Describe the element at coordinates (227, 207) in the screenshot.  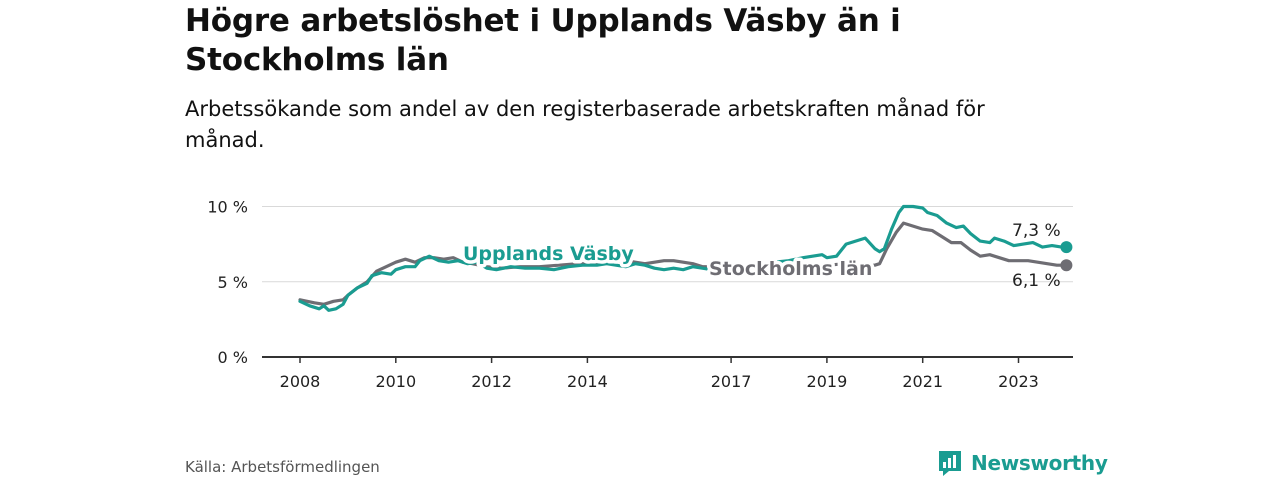
I see `y-tick-label: 10 %` at that location.